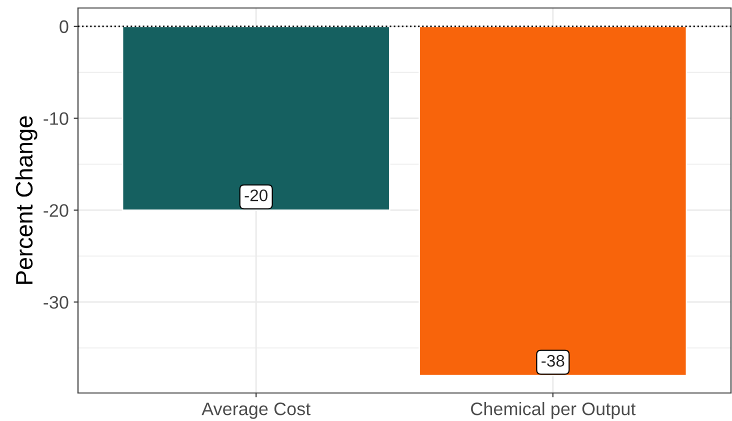 Image resolution: width=732 pixels, height=421 pixels. I want to click on y-tick-label: -20, so click(56, 210).